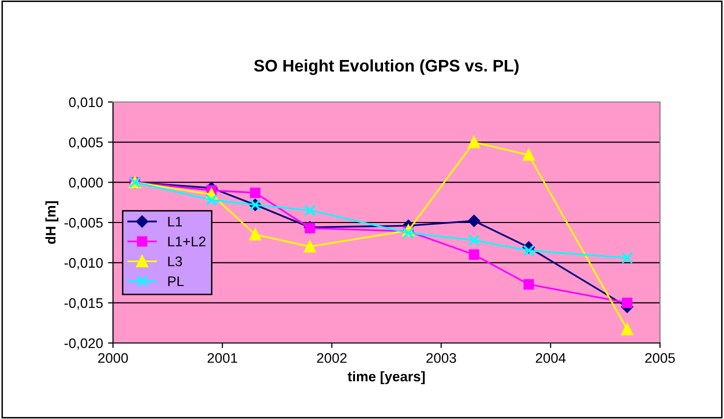 Image resolution: width=724 pixels, height=419 pixels. Describe the element at coordinates (86, 103) in the screenshot. I see `y-tick-label: 0,010` at that location.